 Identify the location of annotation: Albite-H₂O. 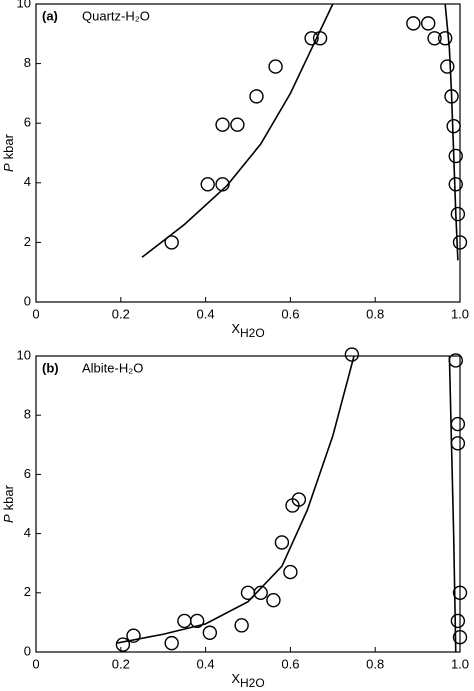
(112, 367).